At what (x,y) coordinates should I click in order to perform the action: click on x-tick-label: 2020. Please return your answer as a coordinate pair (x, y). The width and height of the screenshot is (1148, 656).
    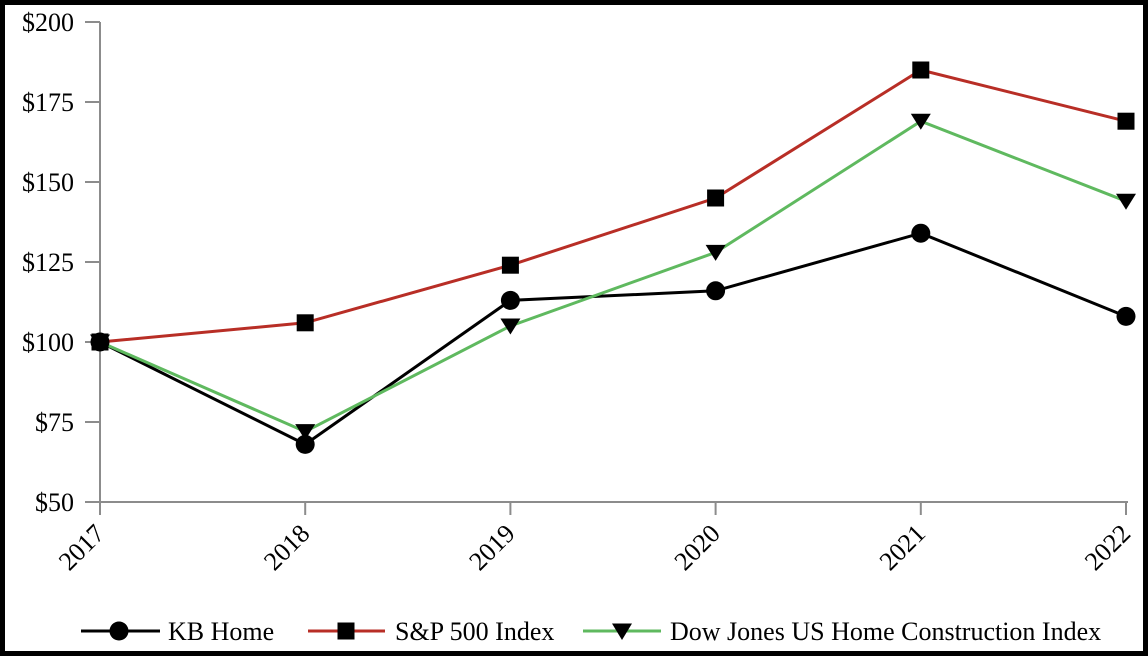
    Looking at the image, I should click on (697, 547).